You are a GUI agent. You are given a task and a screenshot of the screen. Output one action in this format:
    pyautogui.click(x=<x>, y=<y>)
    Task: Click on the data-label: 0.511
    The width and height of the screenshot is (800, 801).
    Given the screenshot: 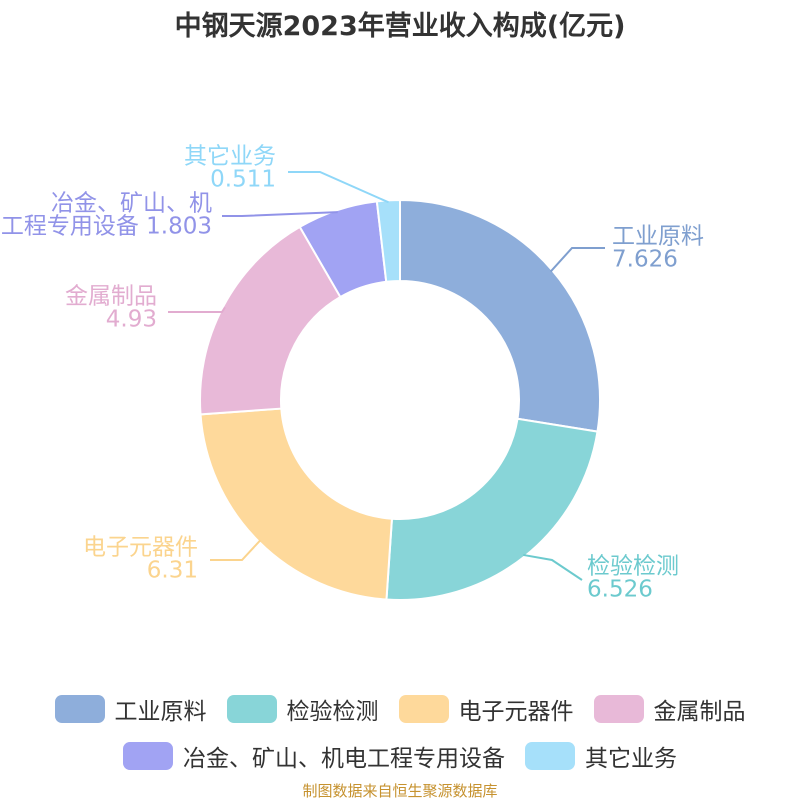 What is the action you would take?
    pyautogui.click(x=243, y=180)
    